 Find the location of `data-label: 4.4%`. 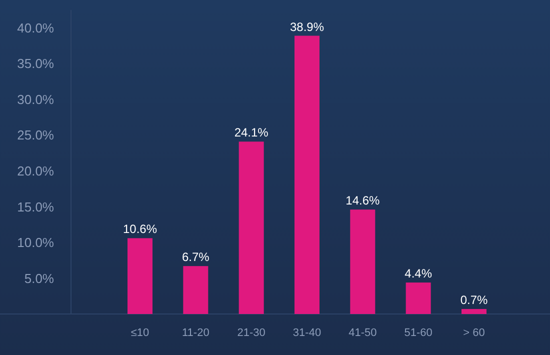

data-label: 4.4% is located at coordinates (418, 273).